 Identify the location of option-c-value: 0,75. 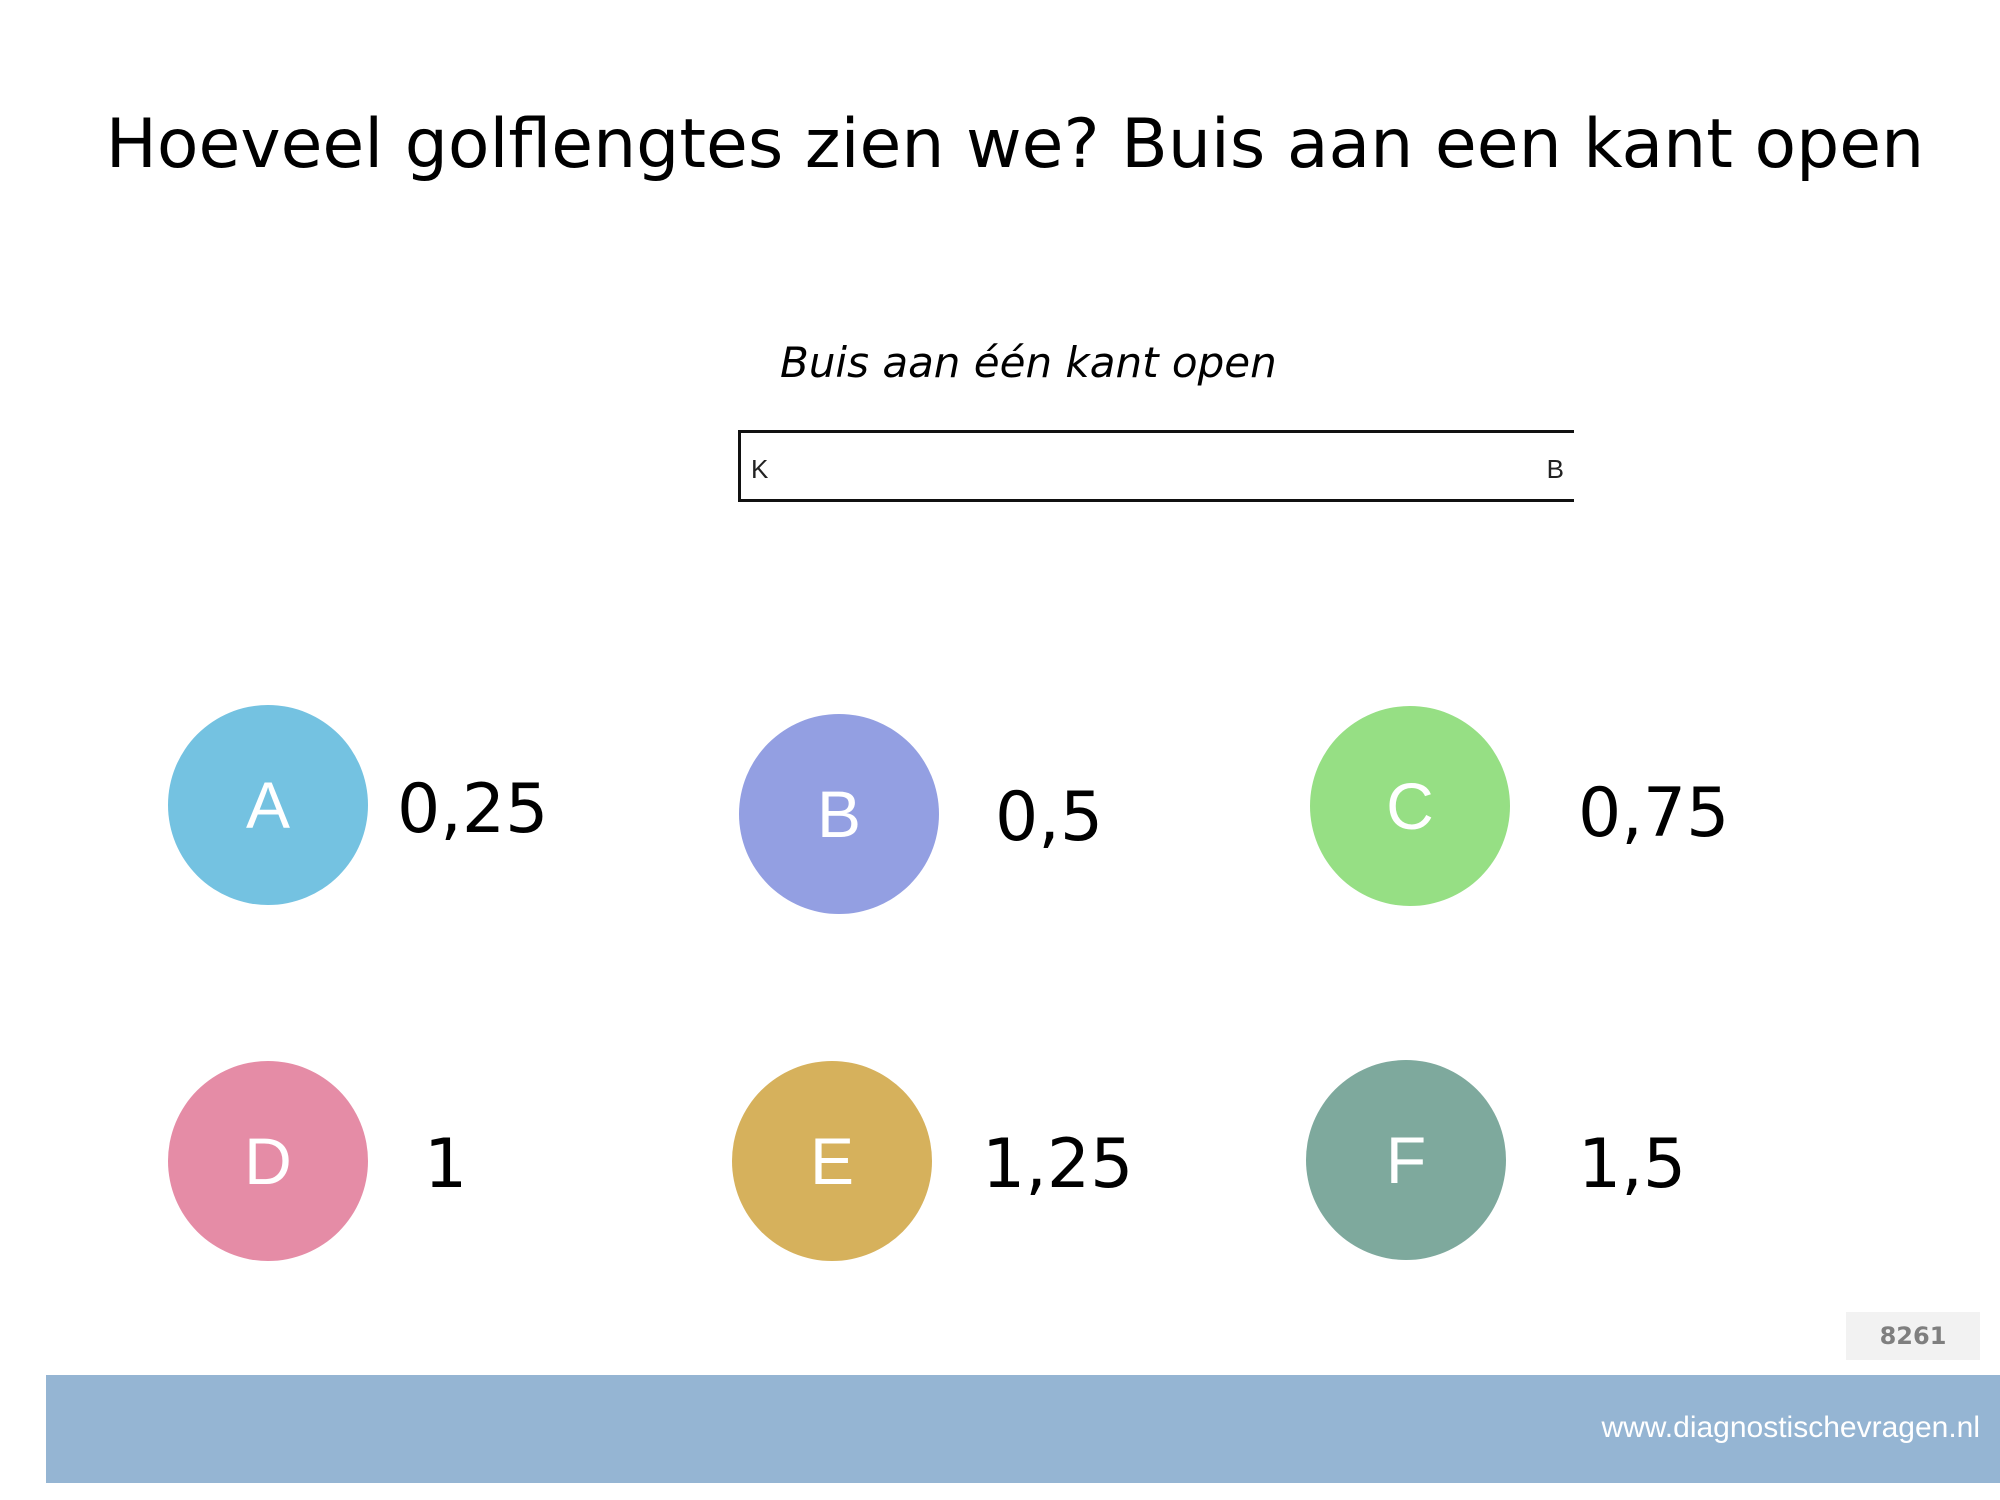
(1654, 813).